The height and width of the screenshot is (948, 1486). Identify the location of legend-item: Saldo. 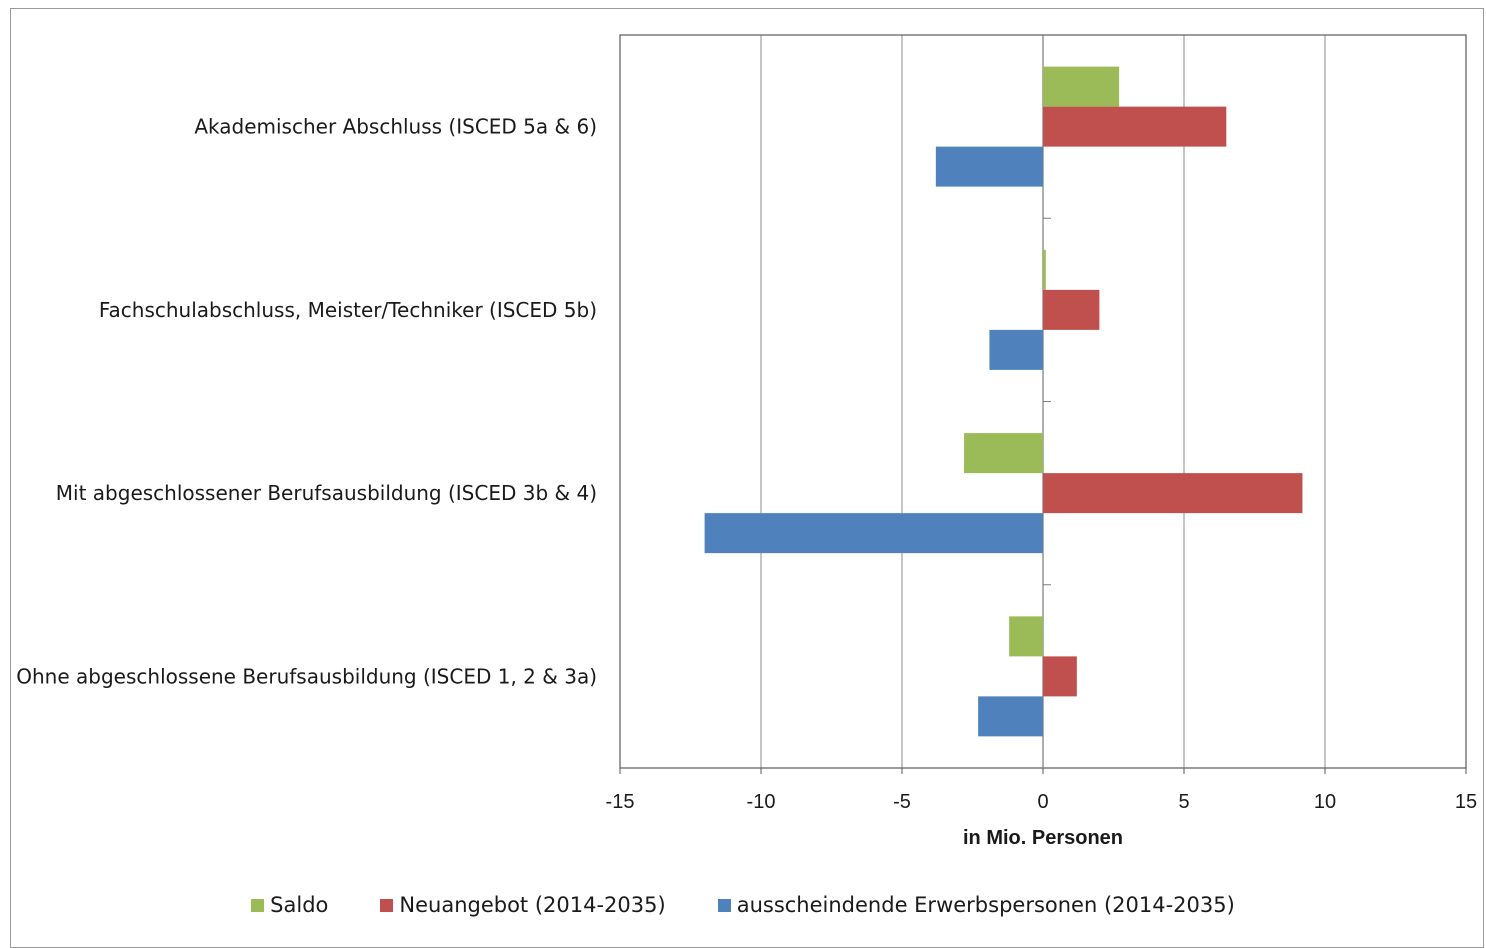
(289, 905).